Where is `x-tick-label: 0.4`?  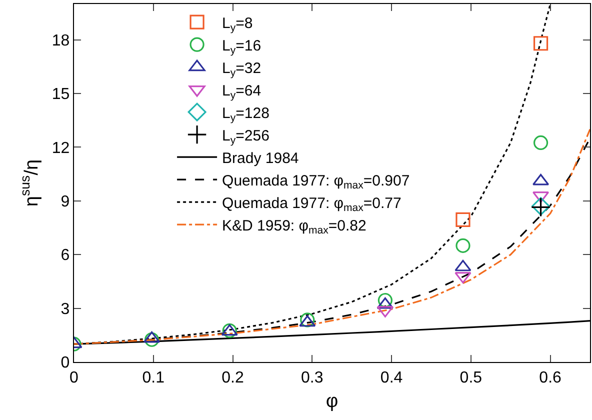
x-tick-label: 0.4 is located at coordinates (391, 377).